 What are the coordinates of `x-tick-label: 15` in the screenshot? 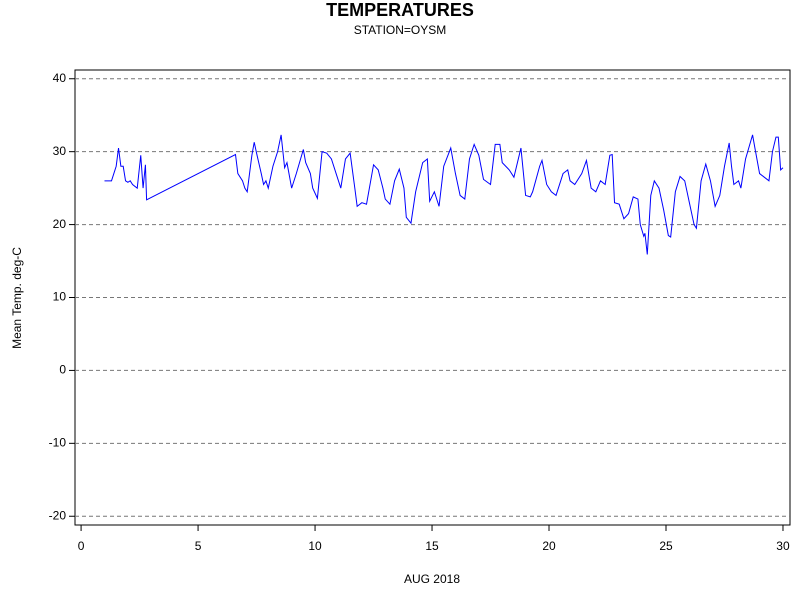 It's located at (432, 546).